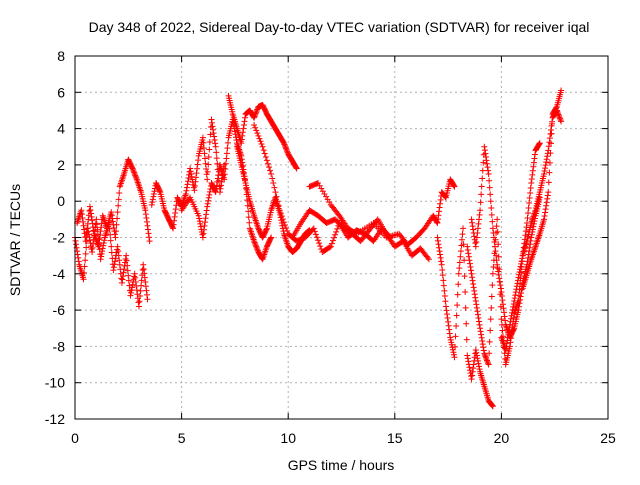 Image resolution: width=640 pixels, height=485 pixels. What do you see at coordinates (75, 438) in the screenshot?
I see `x-tick-label: 0` at bounding box center [75, 438].